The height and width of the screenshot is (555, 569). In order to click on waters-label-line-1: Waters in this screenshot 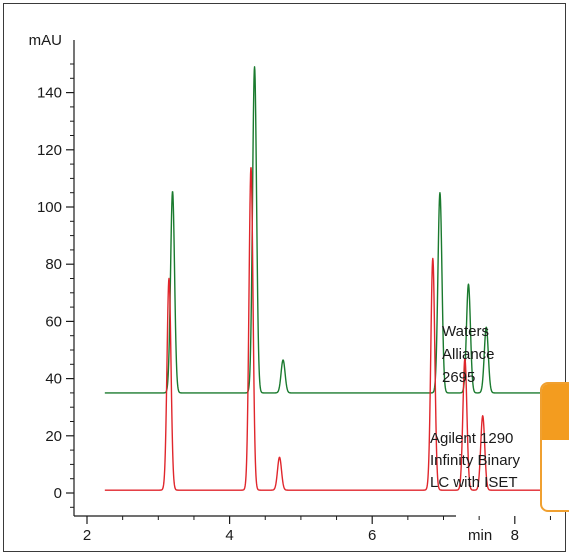, I will do `click(465, 331)`.